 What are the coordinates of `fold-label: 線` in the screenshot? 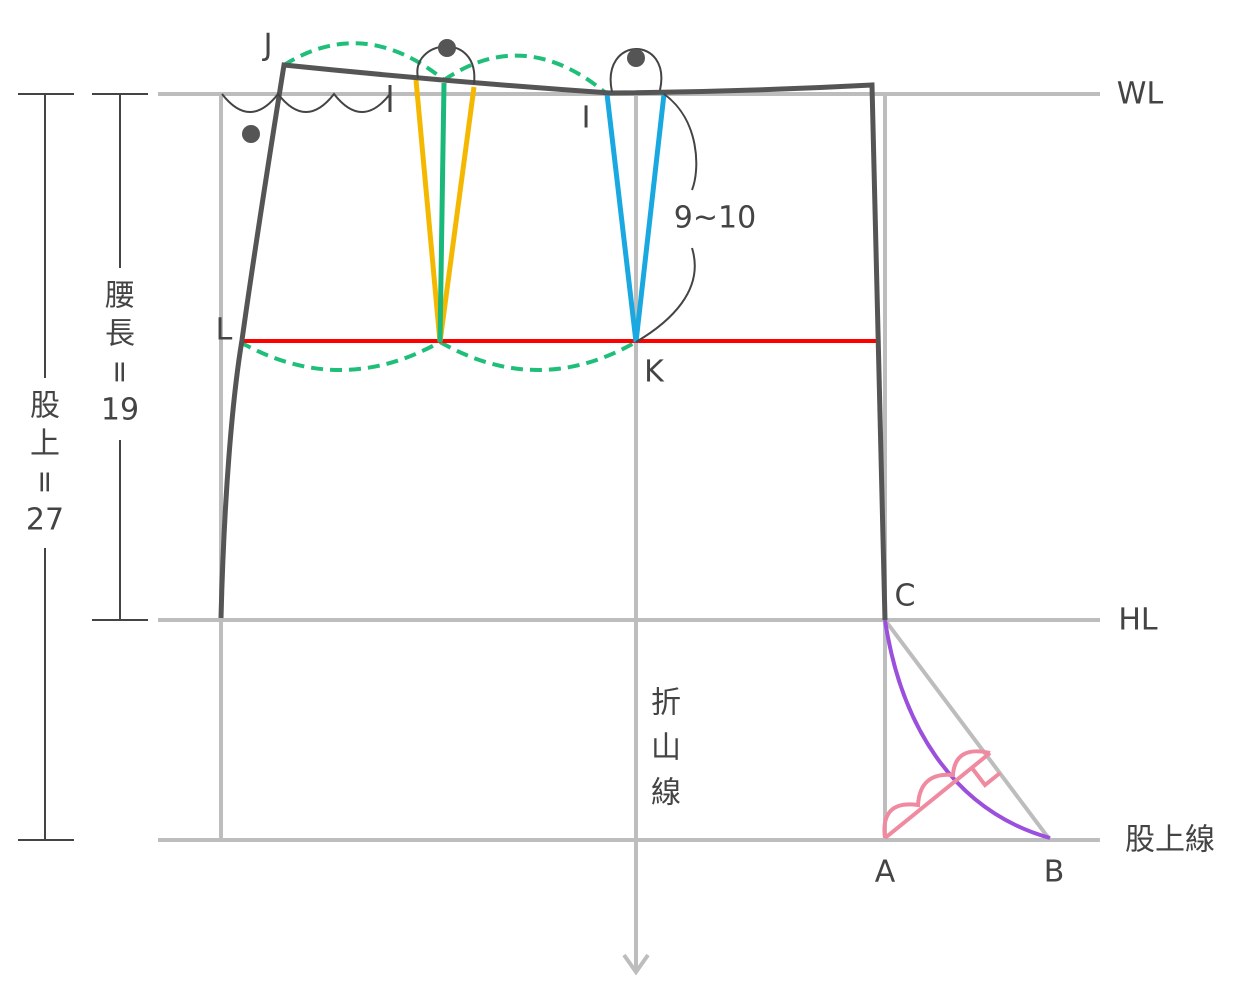 It's located at (666, 793).